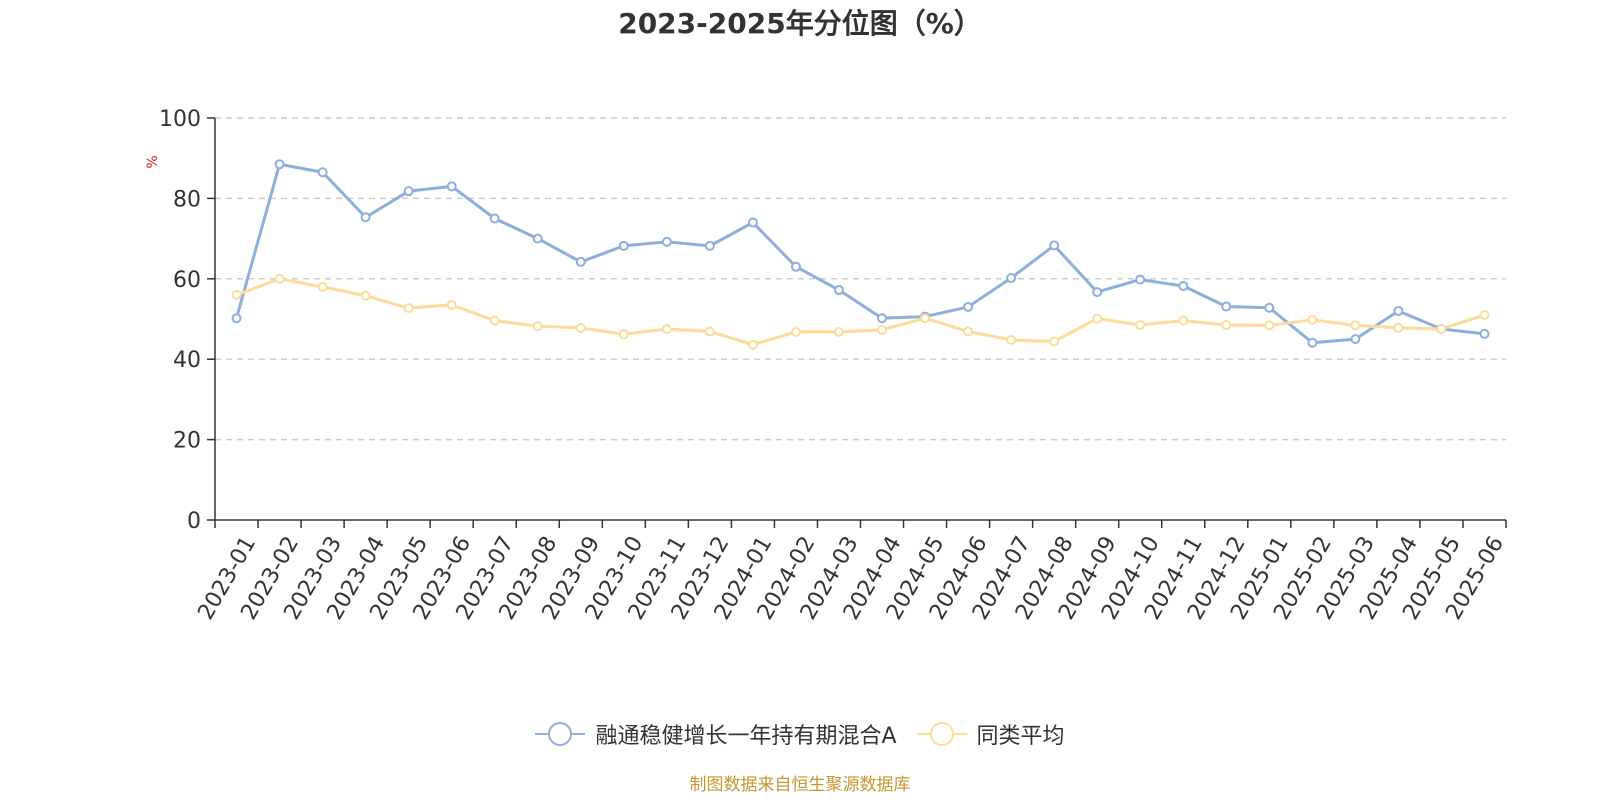  I want to click on legend-label-series-2: 同类平均, so click(1020, 736).